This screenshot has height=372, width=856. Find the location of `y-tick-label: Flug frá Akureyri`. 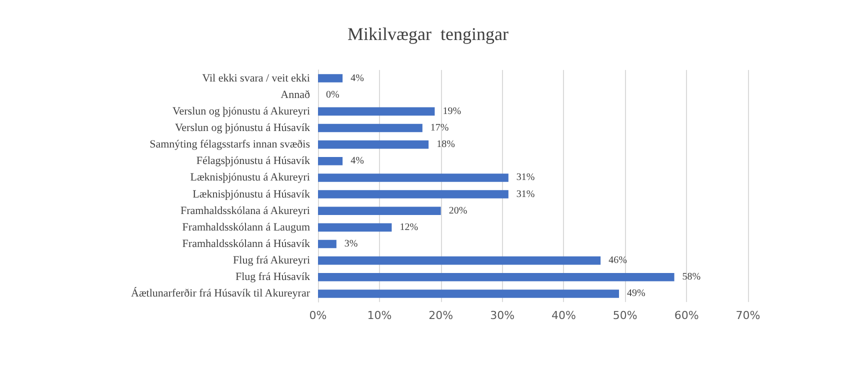

y-tick-label: Flug frá Akureyri is located at coordinates (271, 260).